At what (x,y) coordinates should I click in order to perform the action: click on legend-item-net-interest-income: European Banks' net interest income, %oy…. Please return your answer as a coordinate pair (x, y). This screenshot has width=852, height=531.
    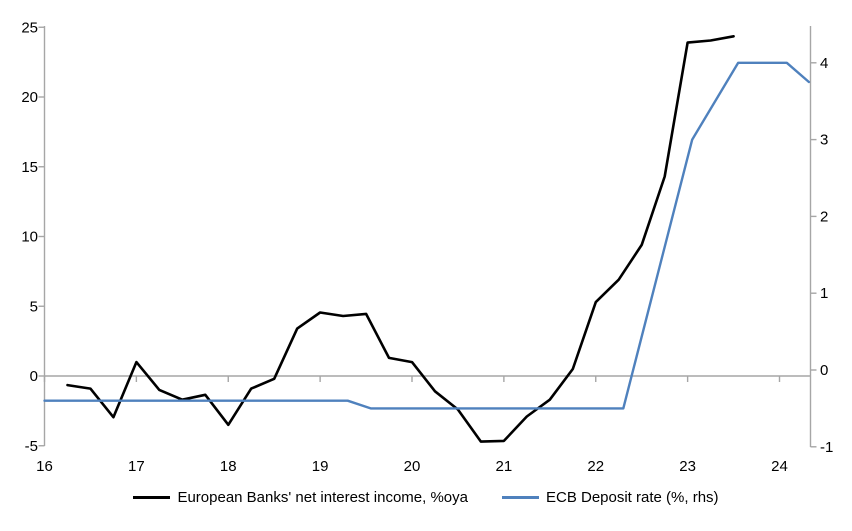
    Looking at the image, I should click on (300, 497).